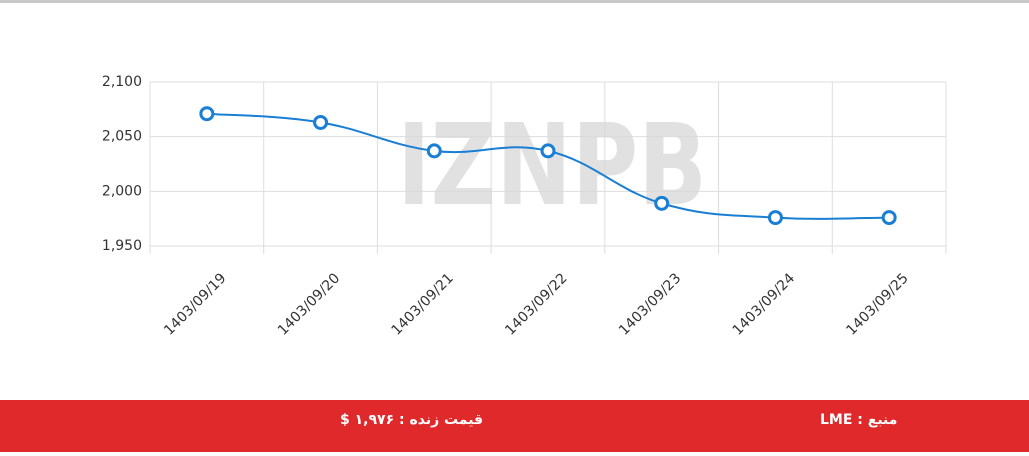  Describe the element at coordinates (309, 304) in the screenshot. I see `x-tick-label: 1403/09/20` at that location.